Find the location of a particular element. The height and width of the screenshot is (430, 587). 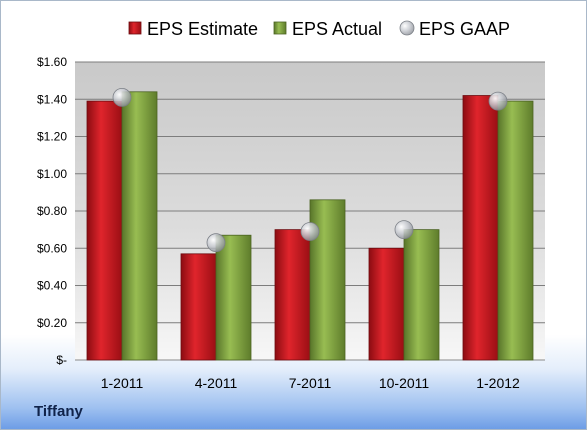

legend-swatch-gaap is located at coordinates (407, 28).